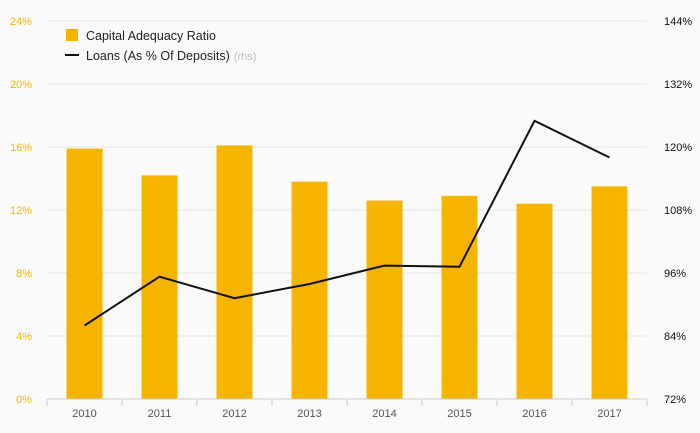 The width and height of the screenshot is (700, 433). I want to click on bar-2014, so click(384, 299).